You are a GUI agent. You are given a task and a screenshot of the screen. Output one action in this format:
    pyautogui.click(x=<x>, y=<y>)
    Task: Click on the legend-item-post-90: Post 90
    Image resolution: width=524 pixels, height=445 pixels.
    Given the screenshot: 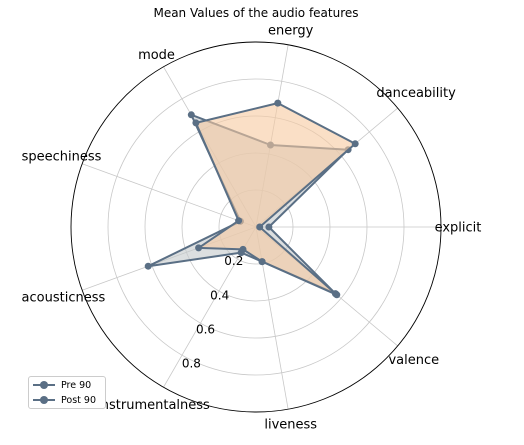 What is the action you would take?
    pyautogui.click(x=64, y=400)
    